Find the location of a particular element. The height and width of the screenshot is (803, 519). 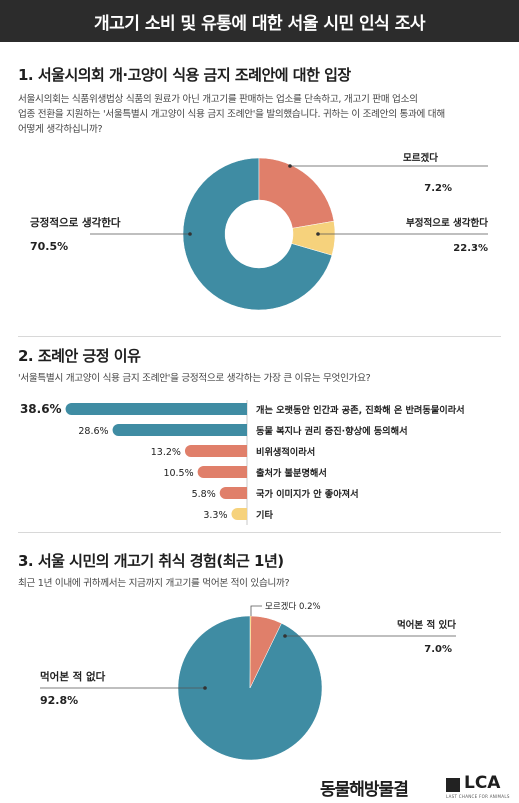

lca-logo-text: LCA is located at coordinates (482, 783).